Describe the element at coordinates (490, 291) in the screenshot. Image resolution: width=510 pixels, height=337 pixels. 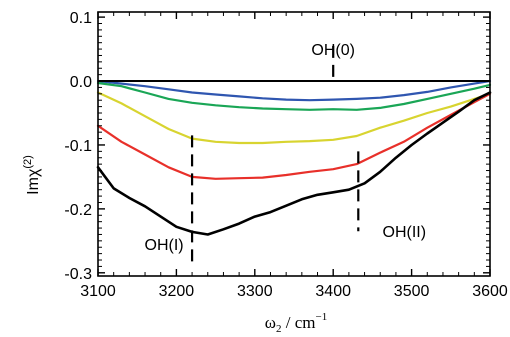
I see `x-tick-label: 3600` at that location.